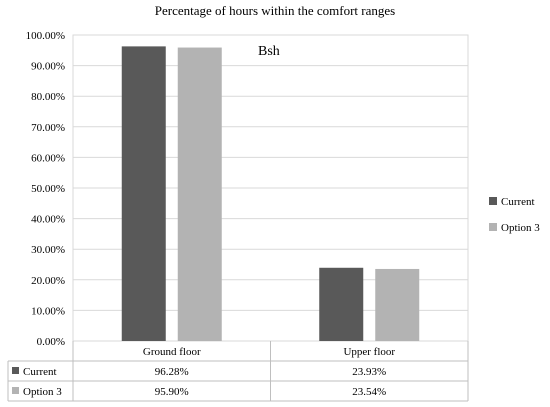 This screenshot has width=550, height=407. I want to click on y-tick-label: 90.00%, so click(48, 67).